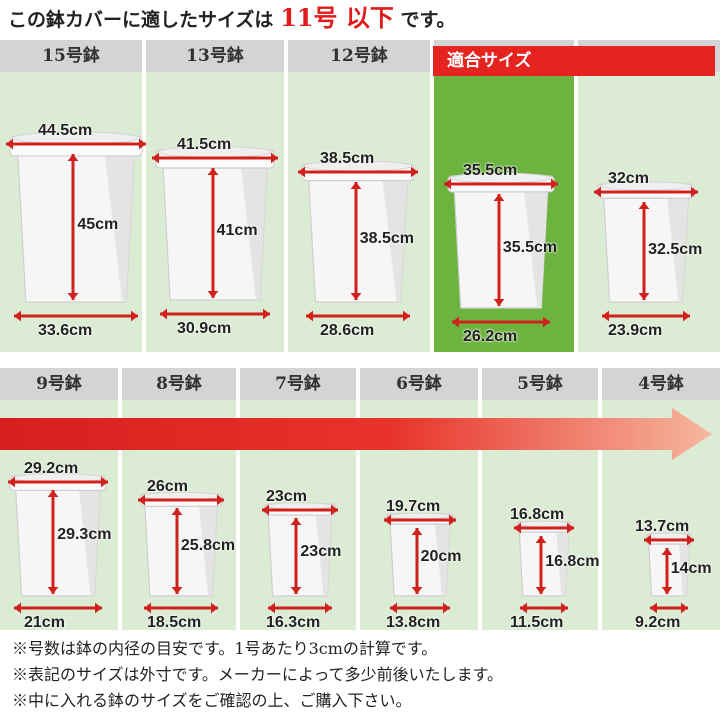 This screenshot has height=720, width=720. I want to click on height-label: 35.5cm, so click(530, 248).